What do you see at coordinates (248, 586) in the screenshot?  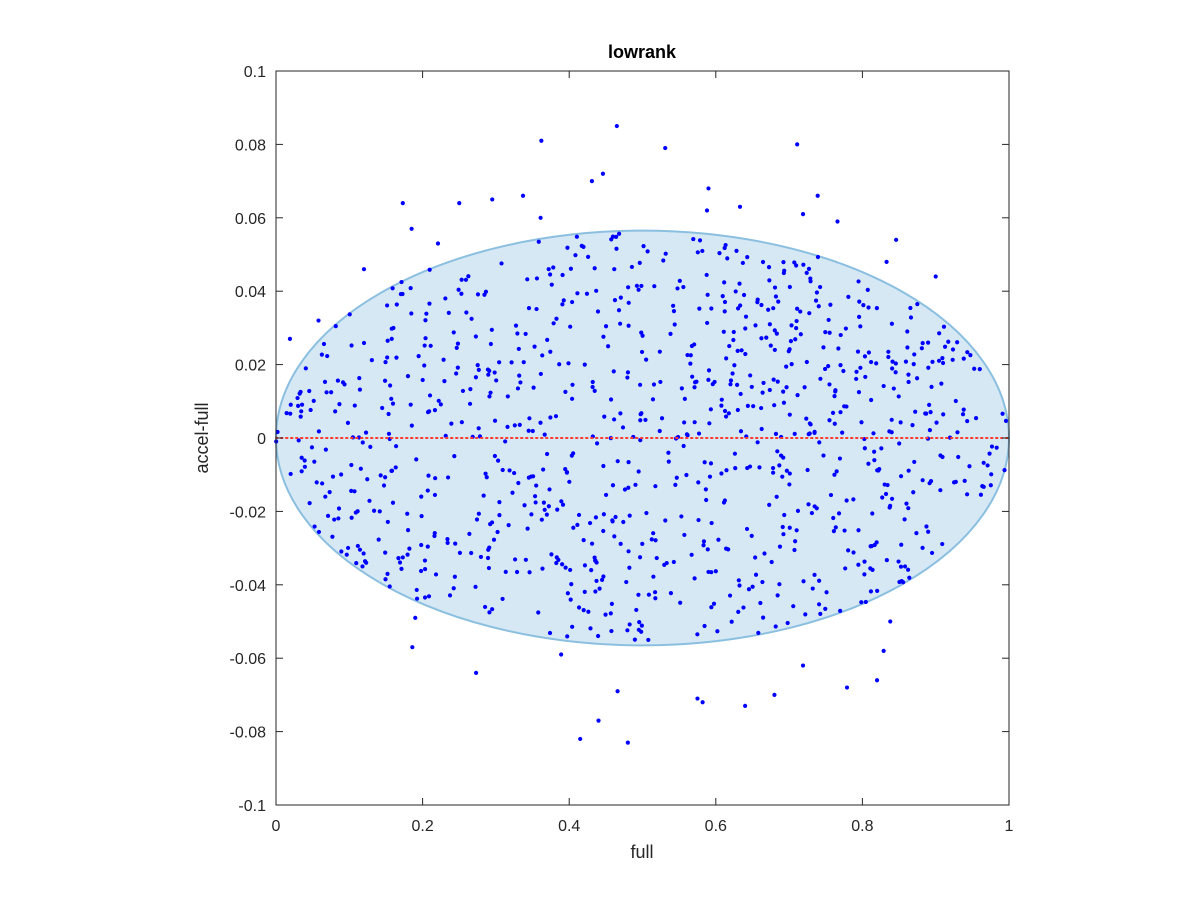 I see `y-tick-label: -0.04` at bounding box center [248, 586].